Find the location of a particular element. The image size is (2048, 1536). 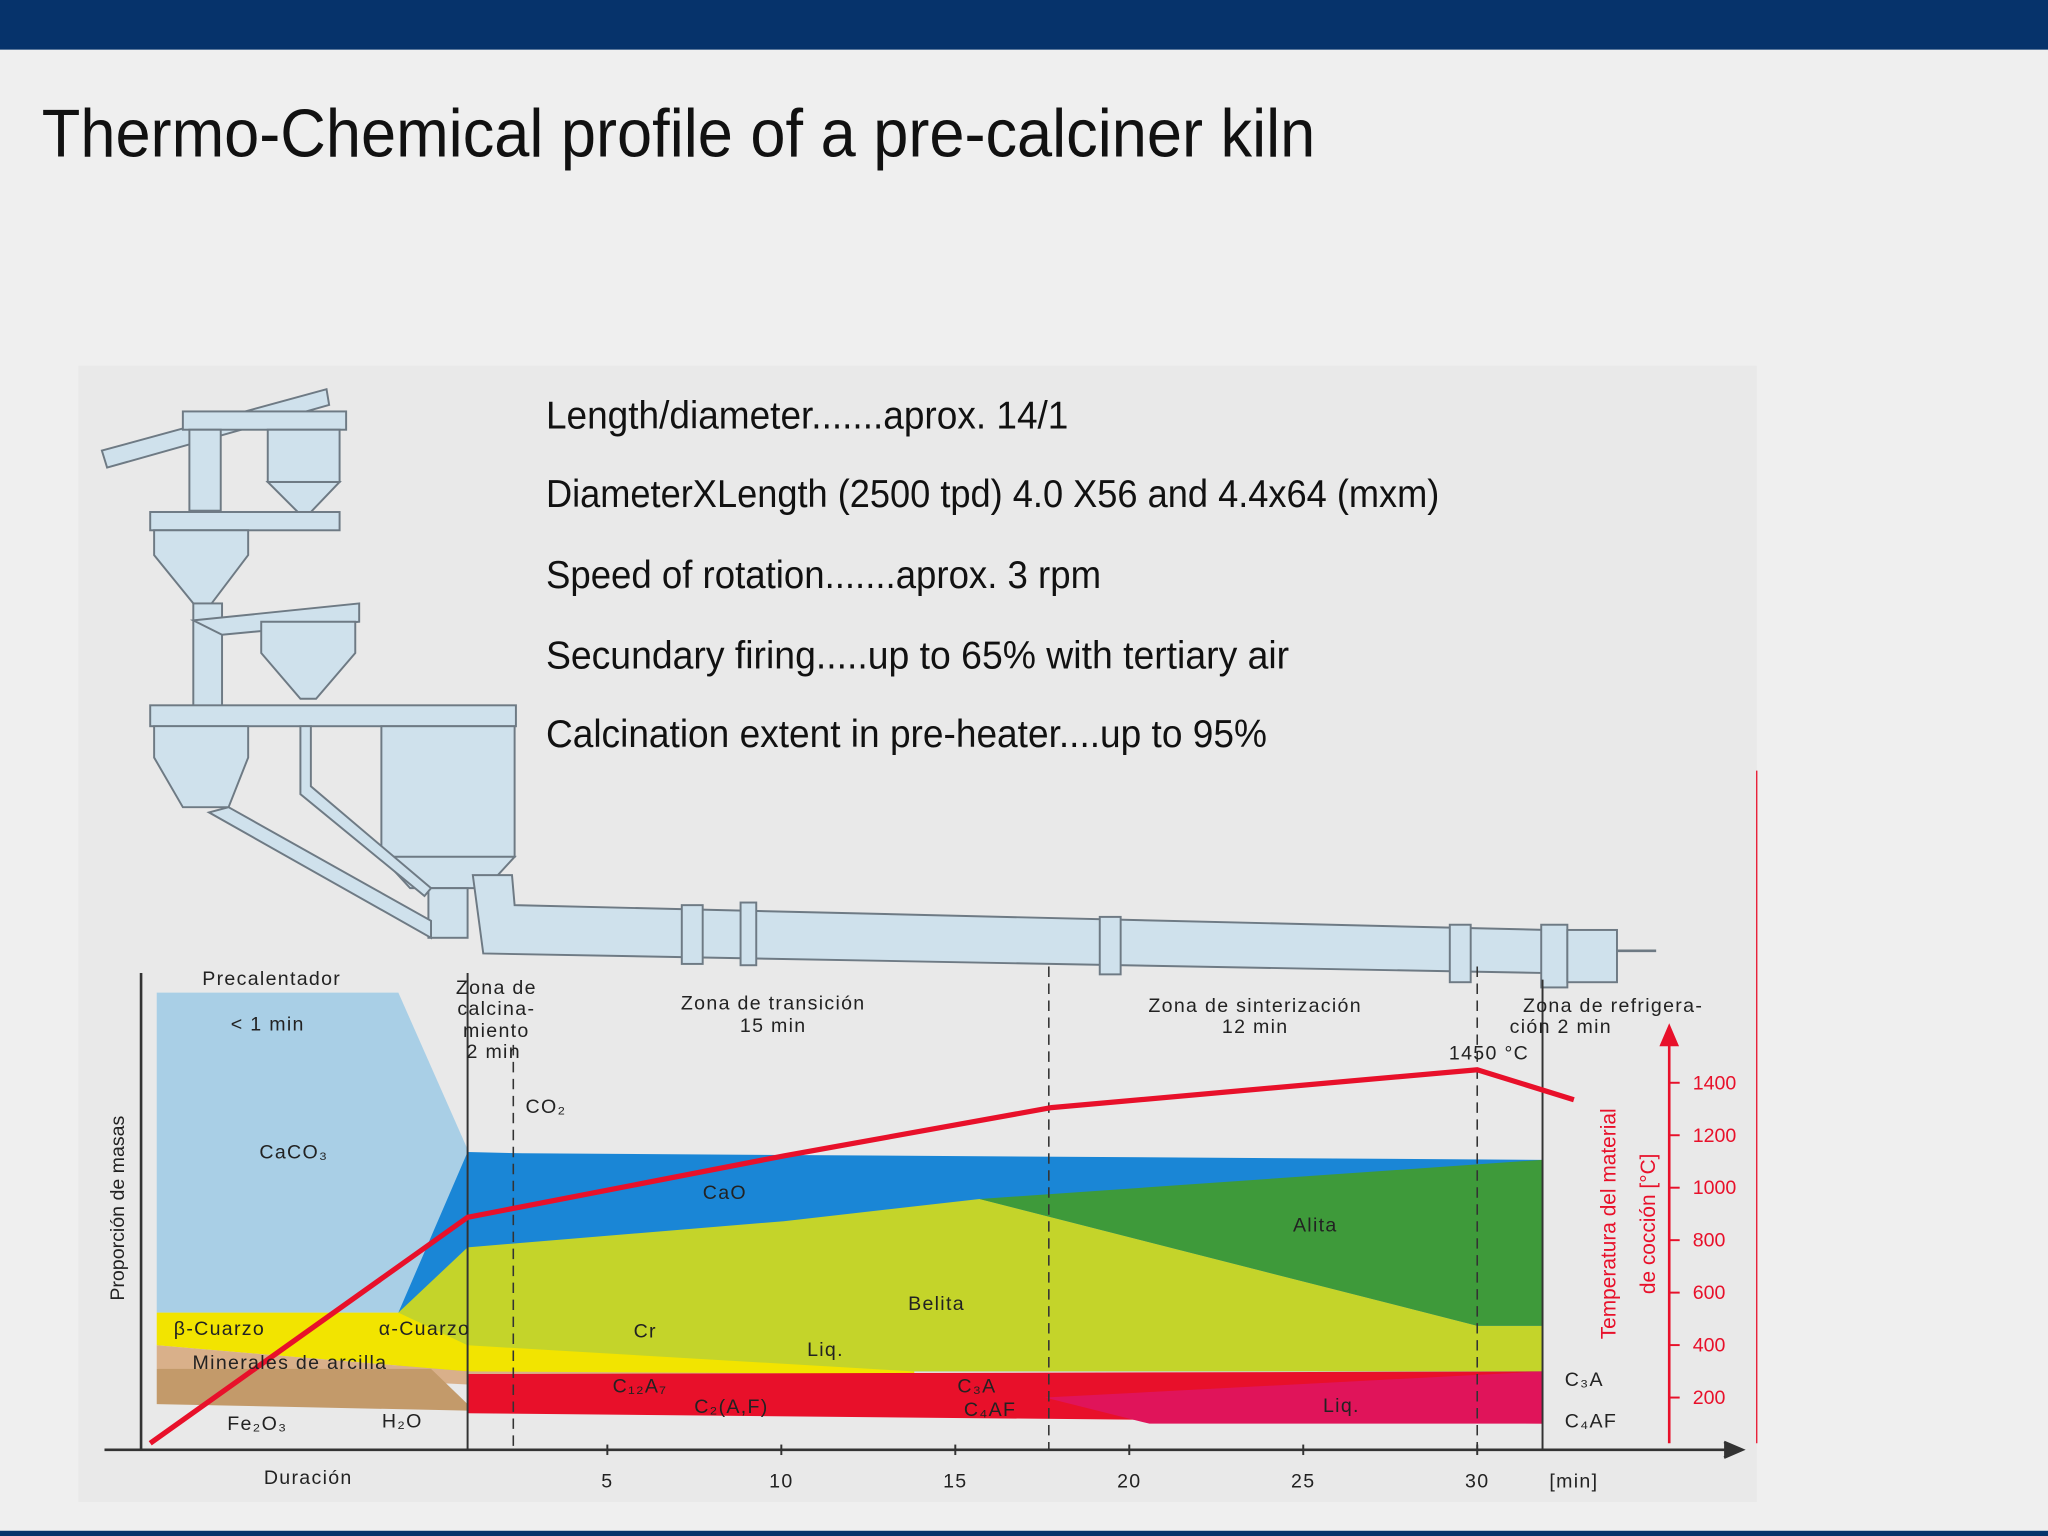

x-axis-label: Duración is located at coordinates (308, 1478).